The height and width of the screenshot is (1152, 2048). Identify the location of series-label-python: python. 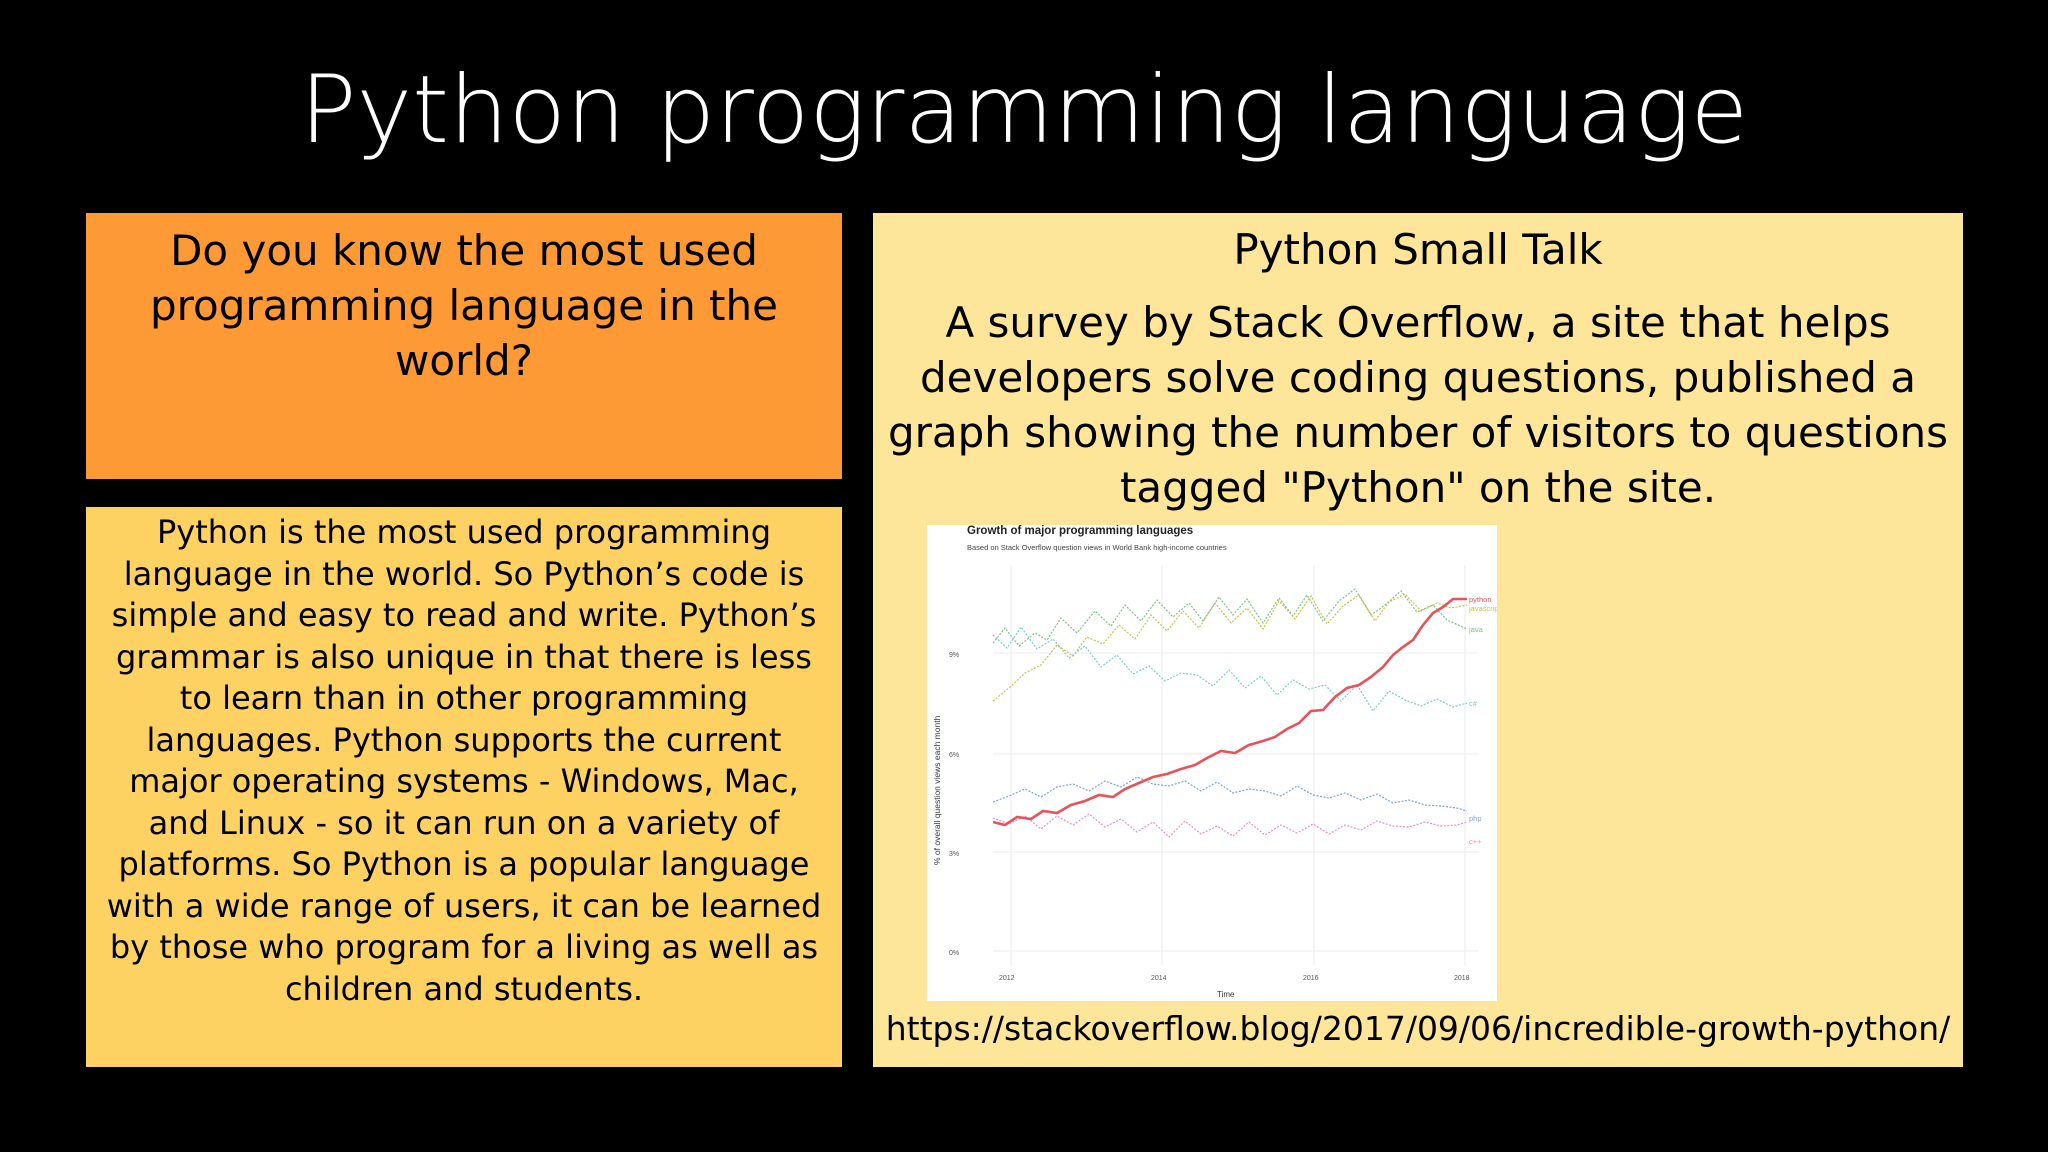
(1480, 599).